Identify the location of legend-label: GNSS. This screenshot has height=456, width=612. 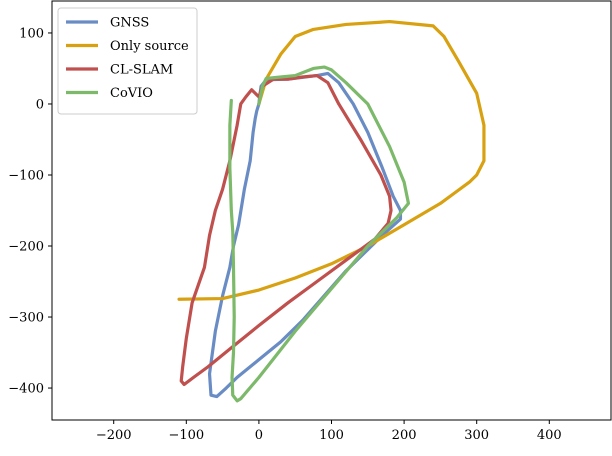
(129, 23).